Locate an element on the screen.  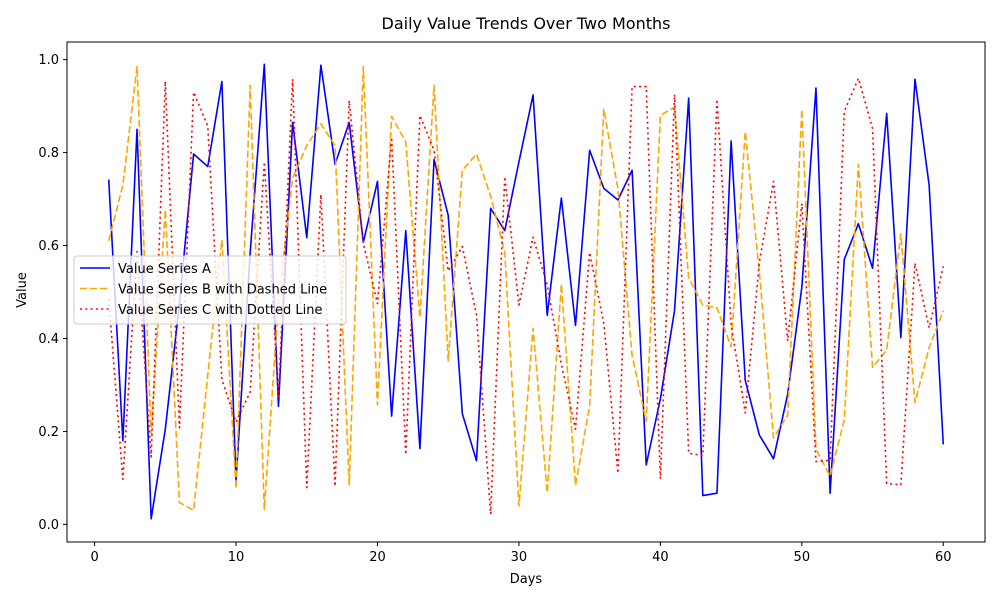
legend-label-2: Value Series B with Dashed Line is located at coordinates (222, 290).